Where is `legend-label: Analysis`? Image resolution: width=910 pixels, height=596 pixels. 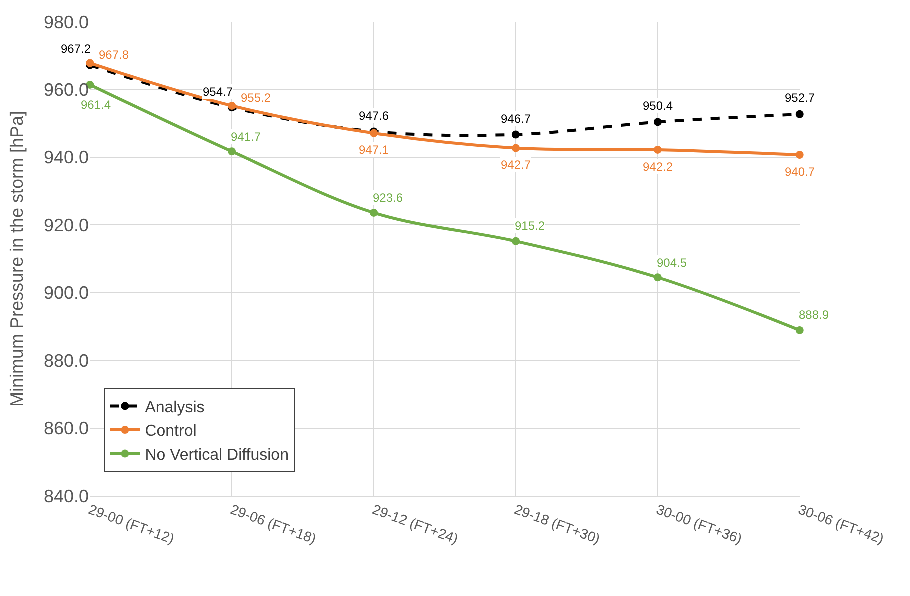
legend-label: Analysis is located at coordinates (175, 407).